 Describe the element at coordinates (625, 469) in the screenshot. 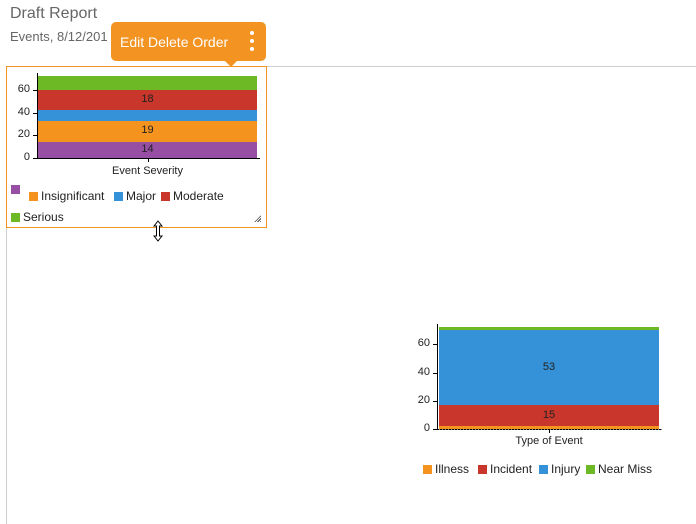

I see `legend-label: Near Miss` at that location.